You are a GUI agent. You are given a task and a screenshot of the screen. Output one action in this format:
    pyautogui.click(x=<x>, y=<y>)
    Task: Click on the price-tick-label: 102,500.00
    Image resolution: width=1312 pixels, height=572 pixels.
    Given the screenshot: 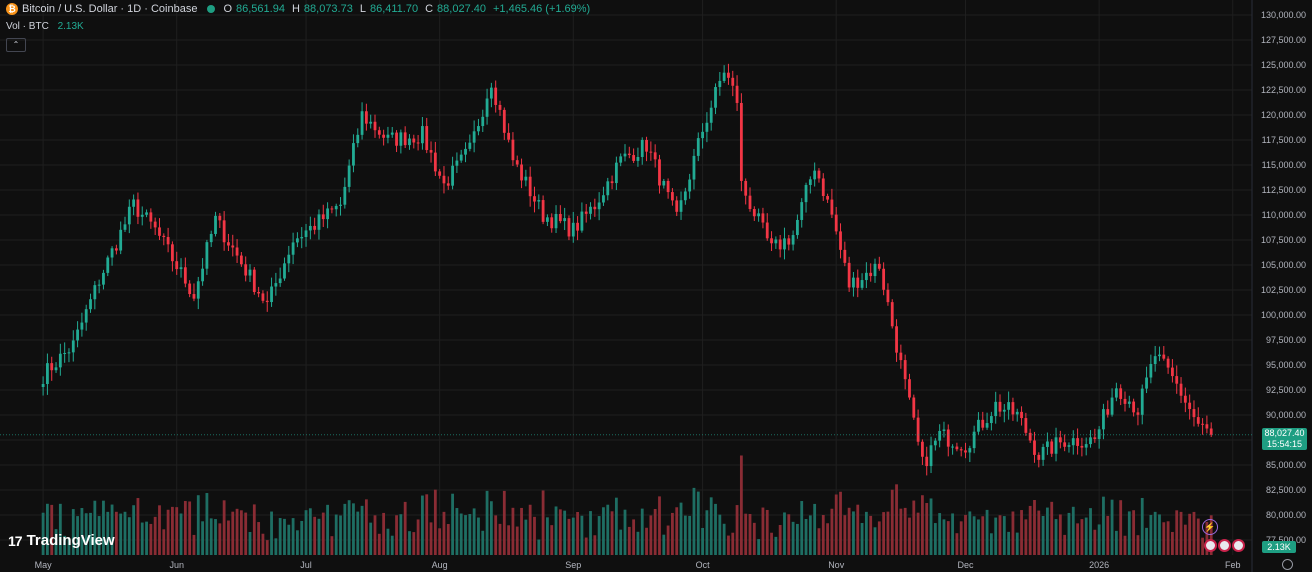 What is the action you would take?
    pyautogui.click(x=1283, y=290)
    